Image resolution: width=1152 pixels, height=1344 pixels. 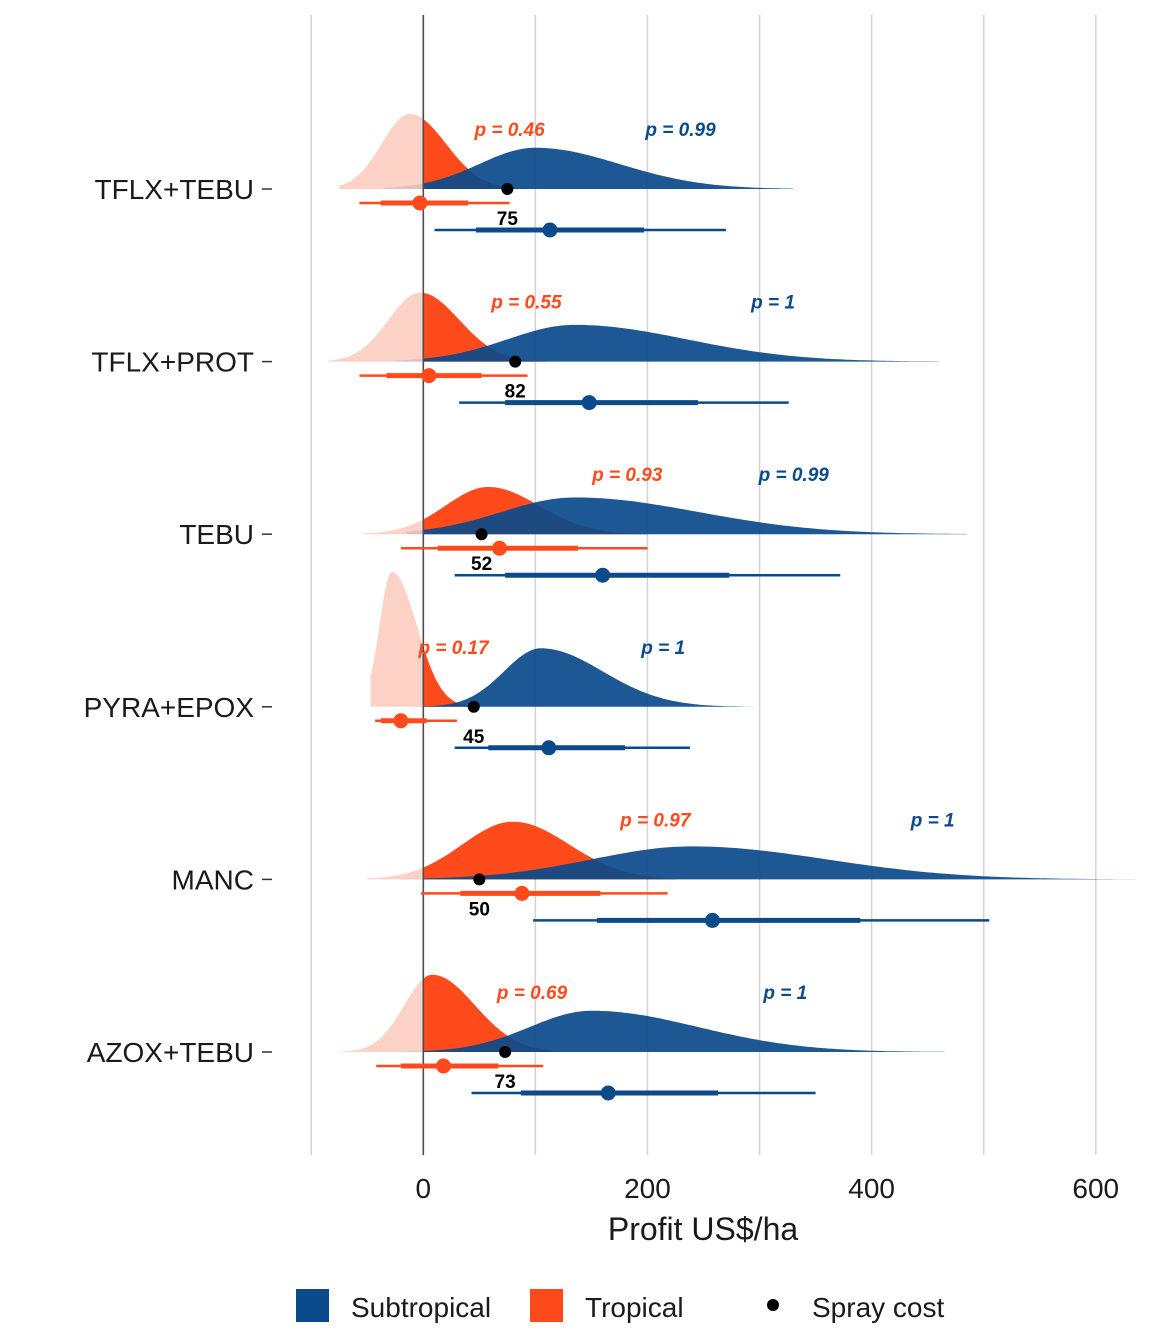 I want to click on tropical-p-label: p = 0.97, so click(x=655, y=820).